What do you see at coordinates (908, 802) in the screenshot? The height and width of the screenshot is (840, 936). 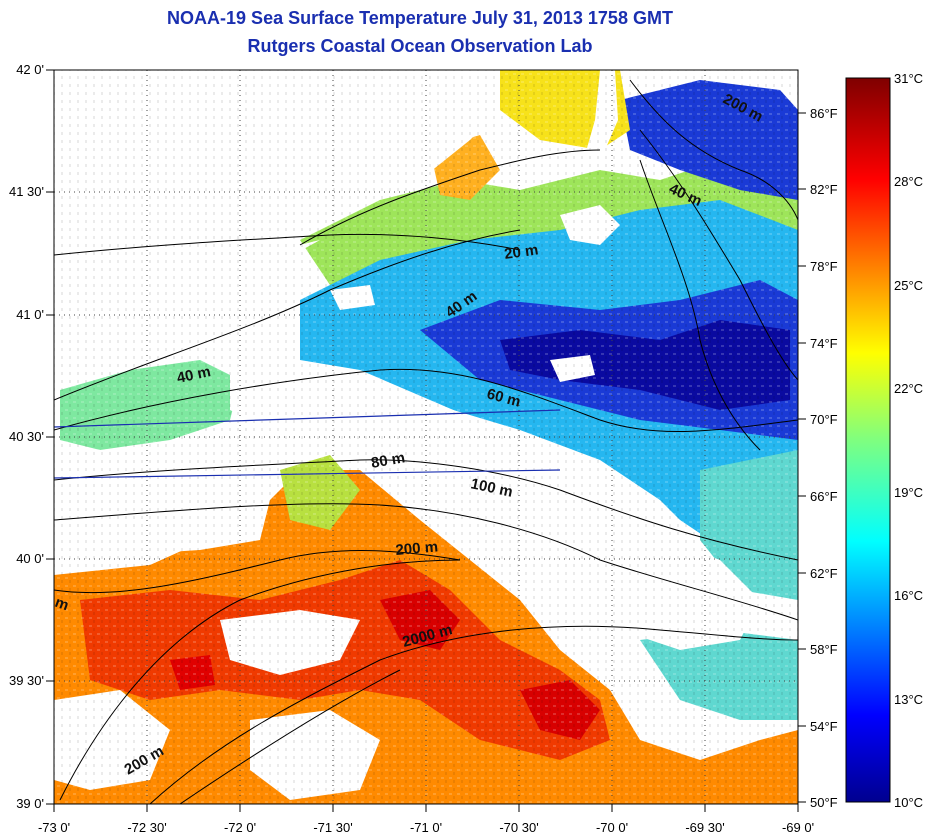 I see `colorbar-label: 10°C` at bounding box center [908, 802].